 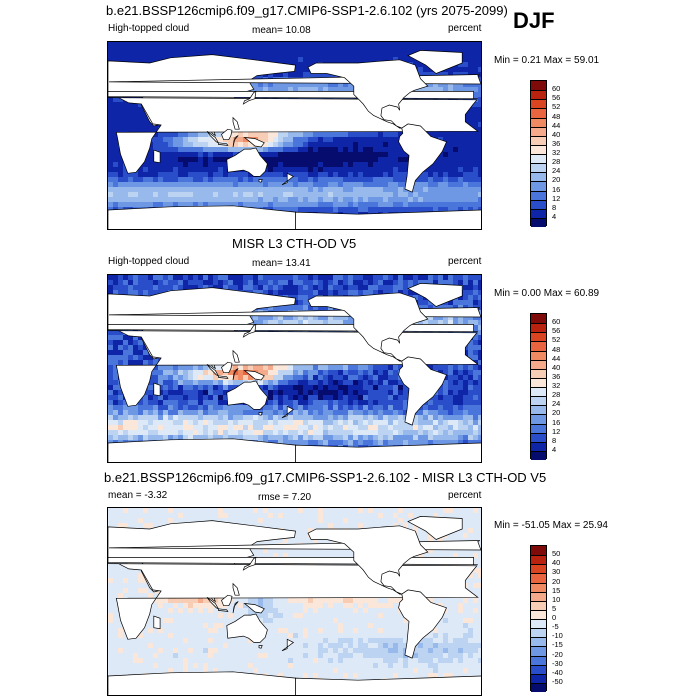 I want to click on colorbar-tick-label: 60, so click(x=556, y=322).